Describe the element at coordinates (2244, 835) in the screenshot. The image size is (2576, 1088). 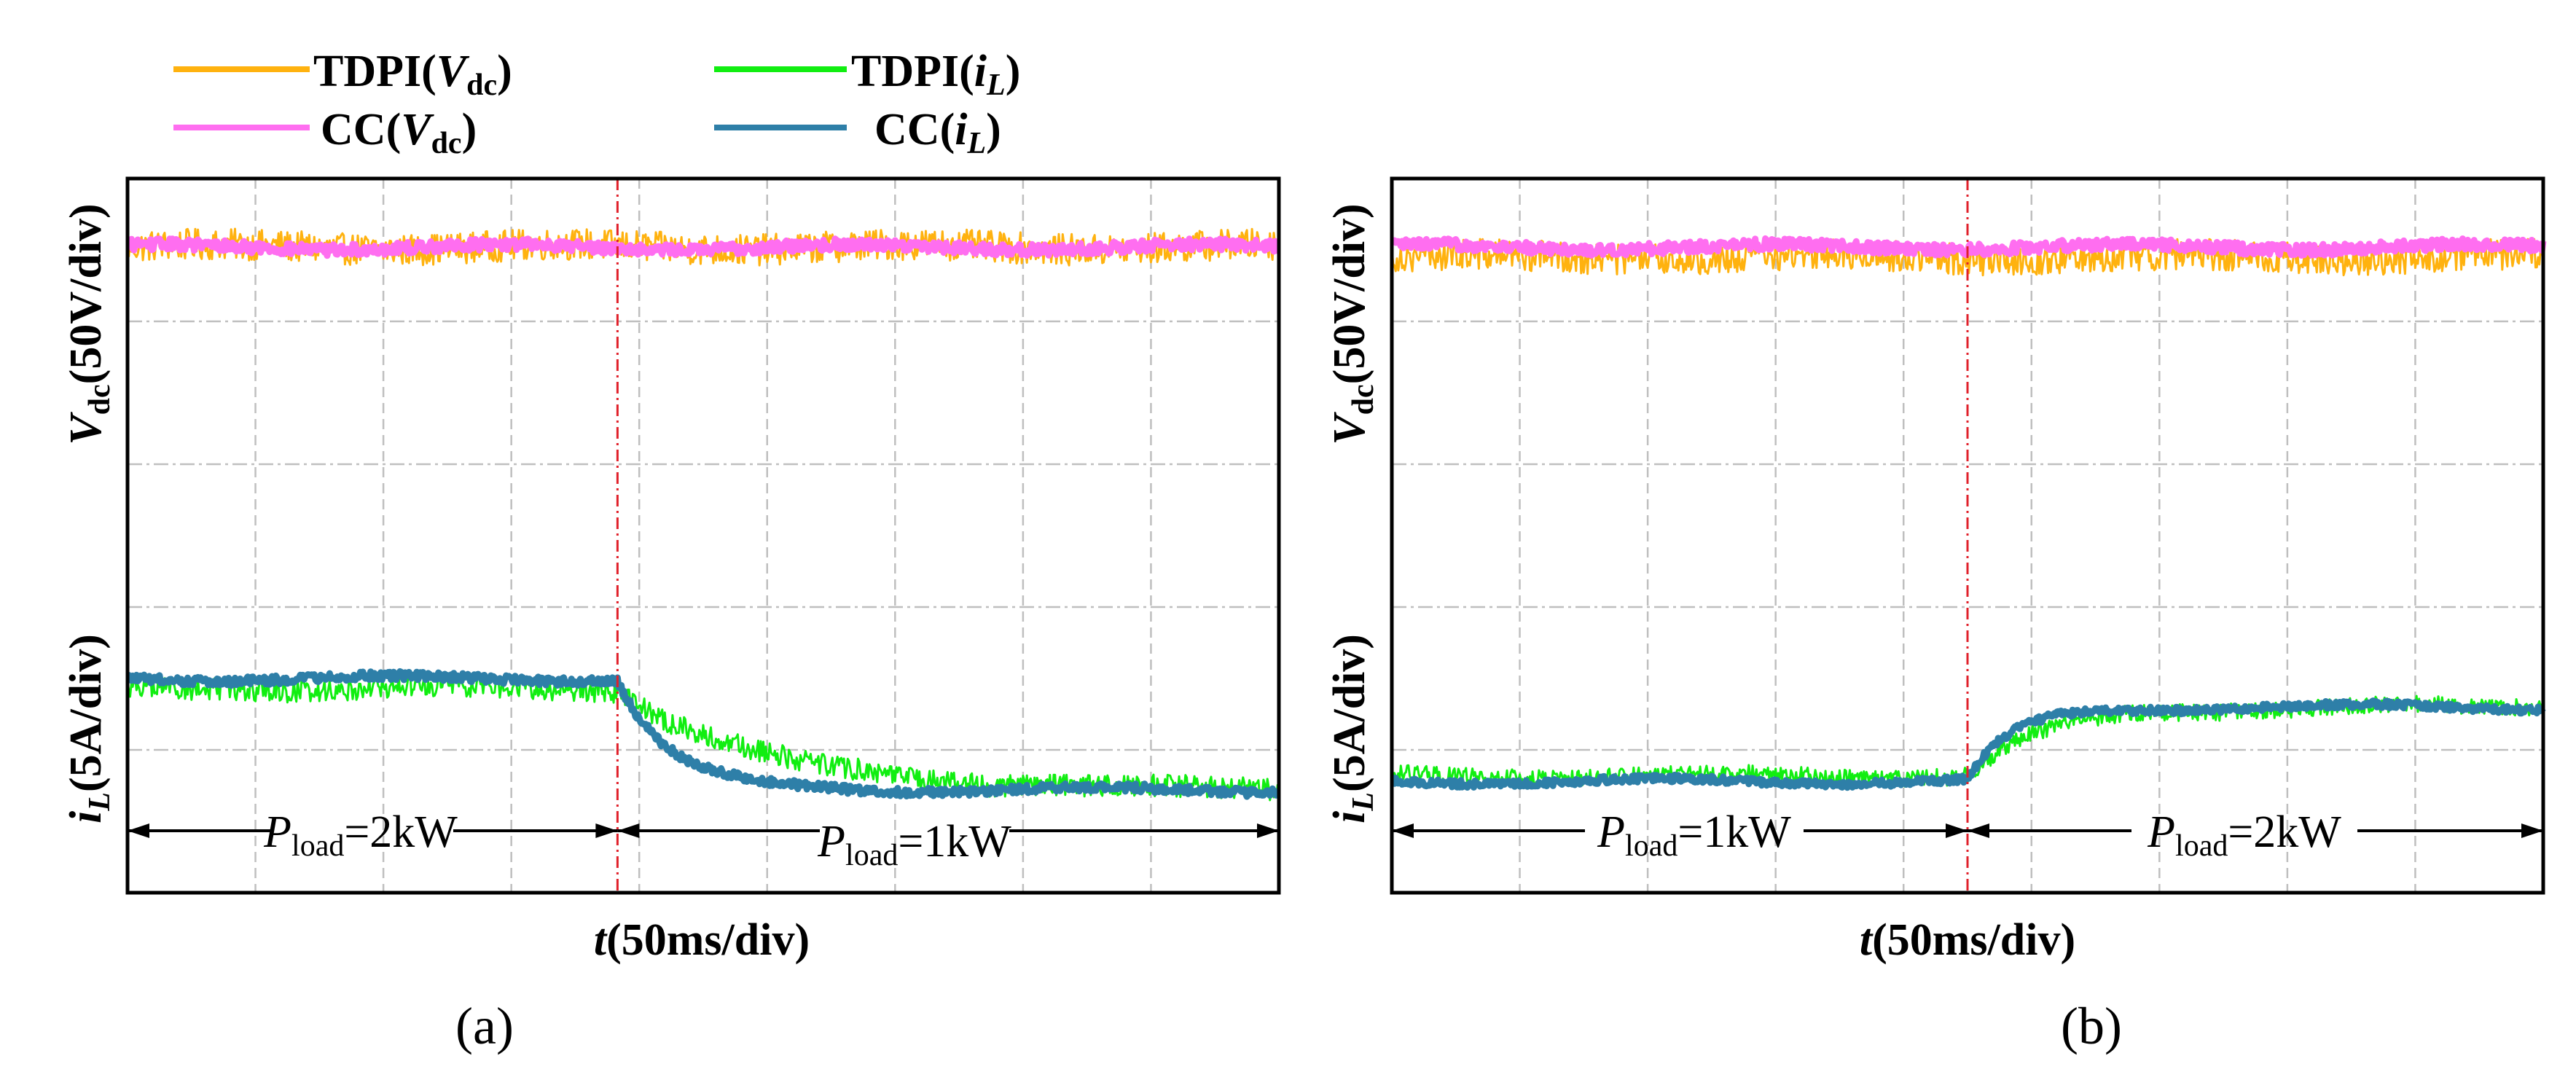
I see `panel-b-annotation-after: Pload=2kW` at that location.